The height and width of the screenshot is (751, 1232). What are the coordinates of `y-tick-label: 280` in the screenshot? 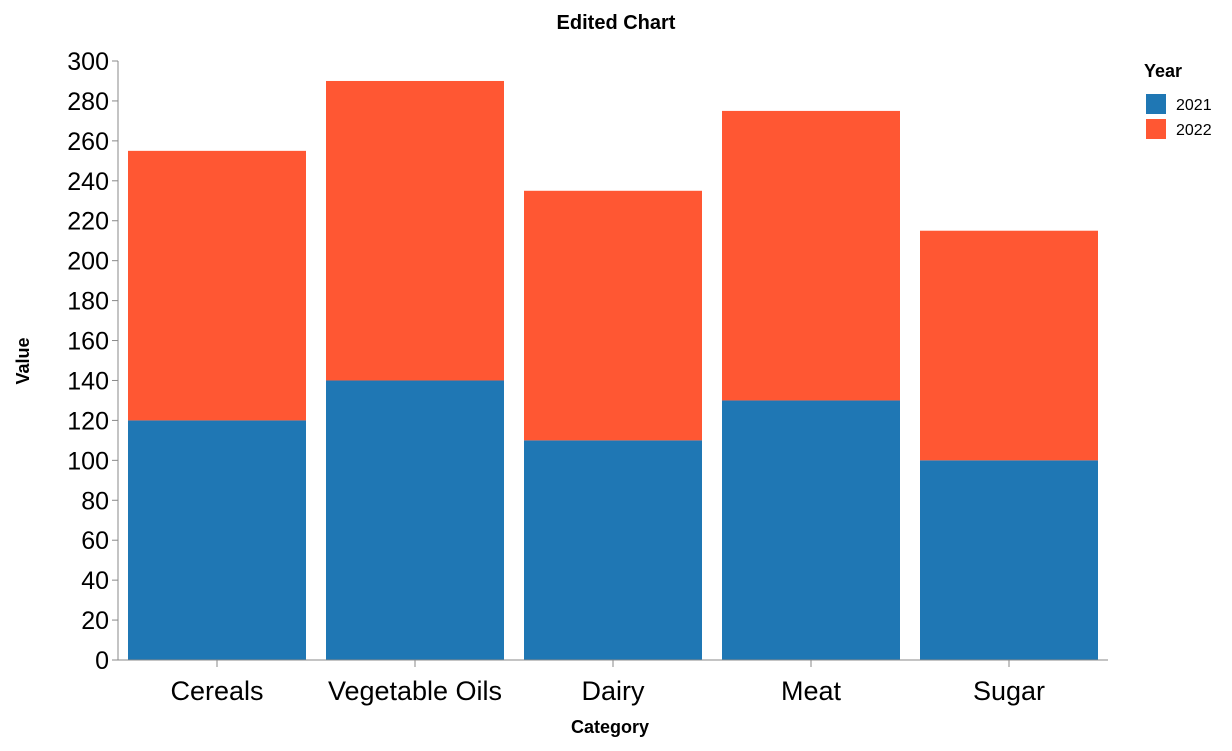 It's located at (88, 102).